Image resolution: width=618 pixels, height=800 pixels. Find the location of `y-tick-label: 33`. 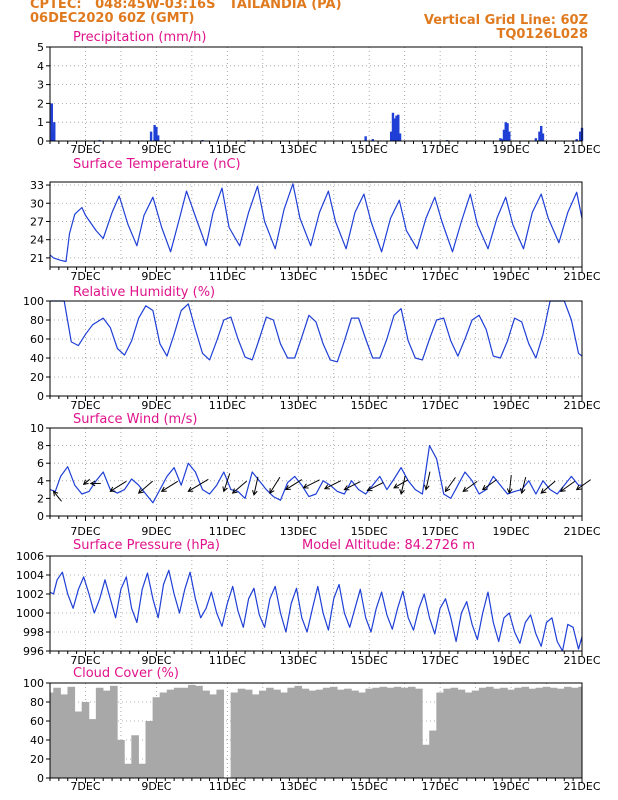

y-tick-label: 33 is located at coordinates (37, 185).